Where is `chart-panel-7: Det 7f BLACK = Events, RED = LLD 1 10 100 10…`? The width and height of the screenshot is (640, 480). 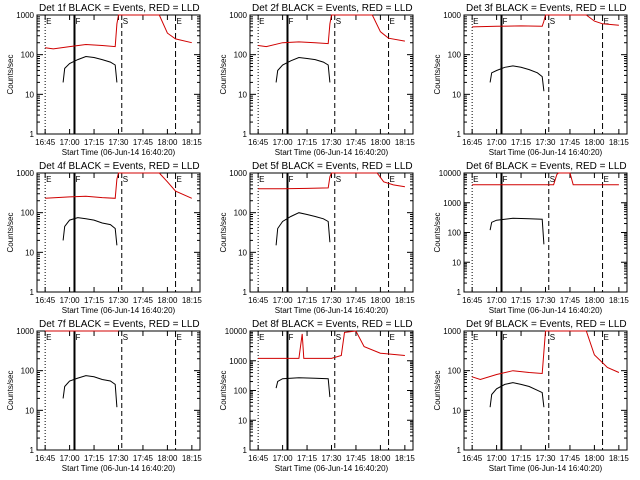 chart-panel-7: Det 7f BLACK = Events, RED = LLD 1 10 100 10… is located at coordinates (104, 396).